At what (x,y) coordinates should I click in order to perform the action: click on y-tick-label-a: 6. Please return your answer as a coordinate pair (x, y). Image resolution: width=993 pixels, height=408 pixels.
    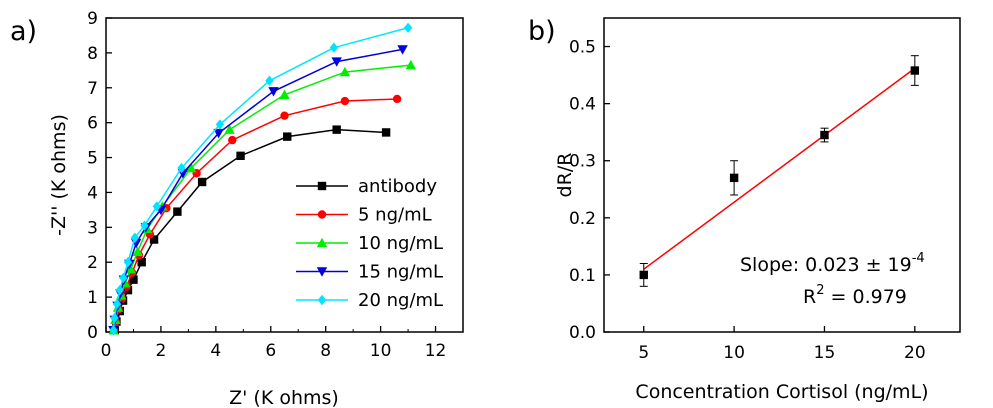
    Looking at the image, I should click on (92, 124).